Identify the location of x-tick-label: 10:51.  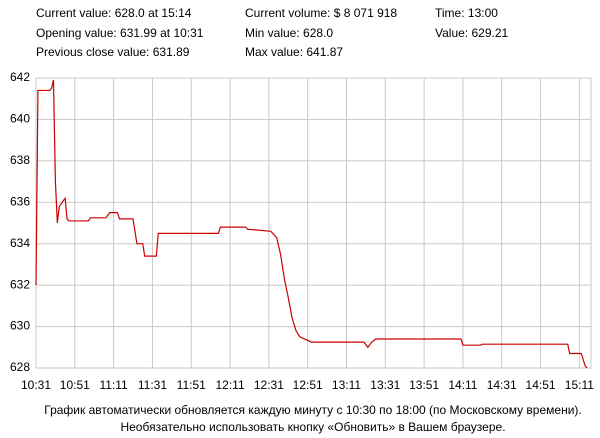
(75, 385).